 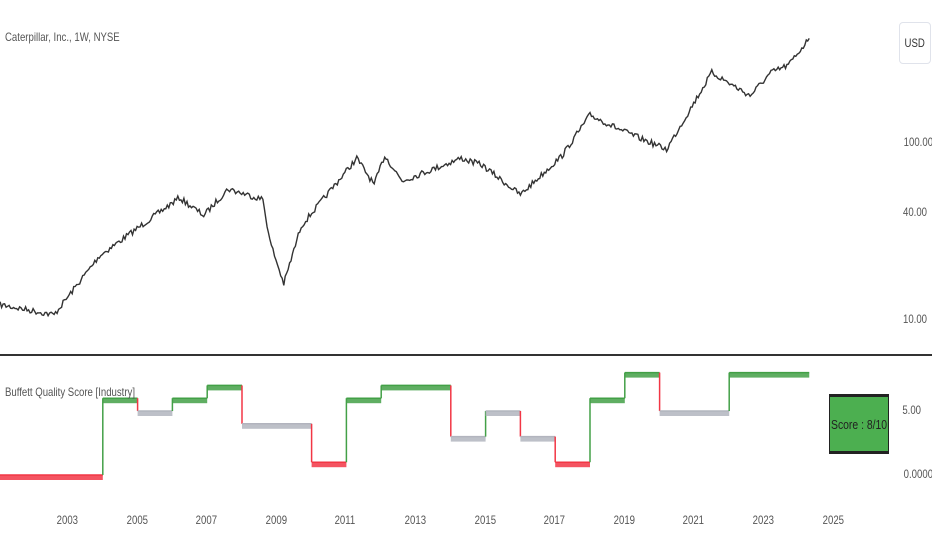 I want to click on time-axis-tick: 2013, so click(x=415, y=520).